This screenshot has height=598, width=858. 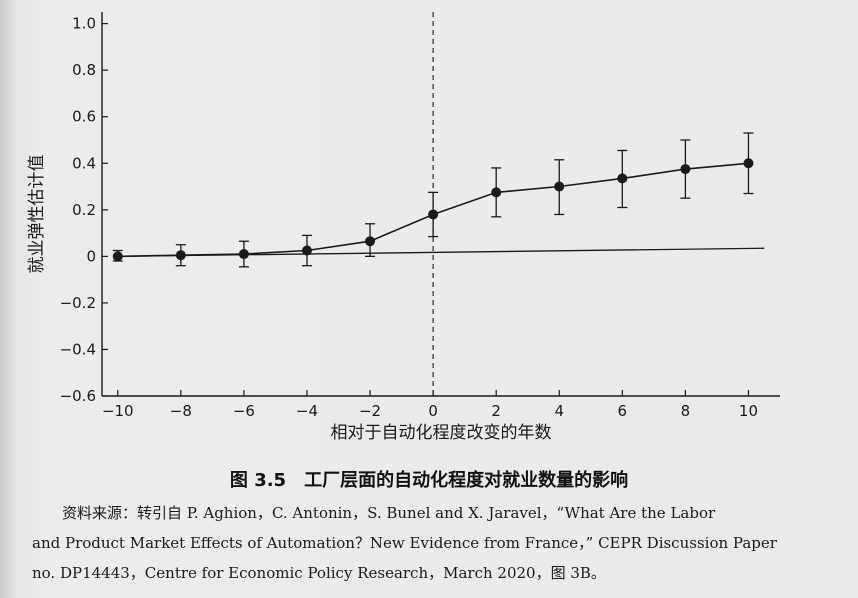 What do you see at coordinates (496, 411) in the screenshot?
I see `x-tick-label: 2` at bounding box center [496, 411].